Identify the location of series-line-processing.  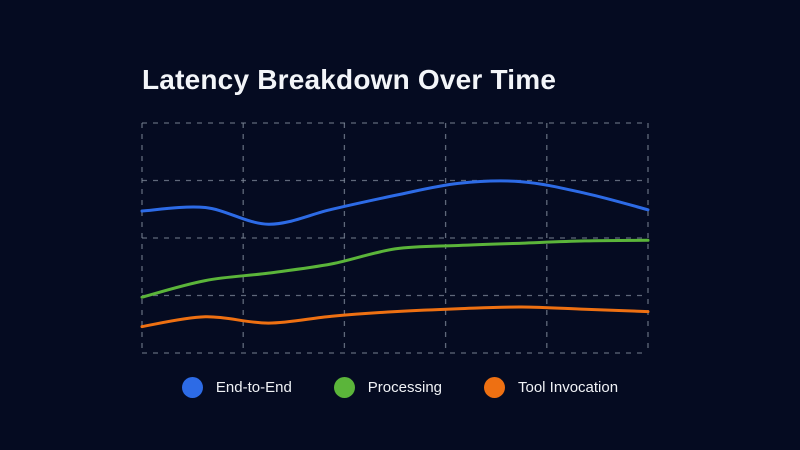
(395, 268).